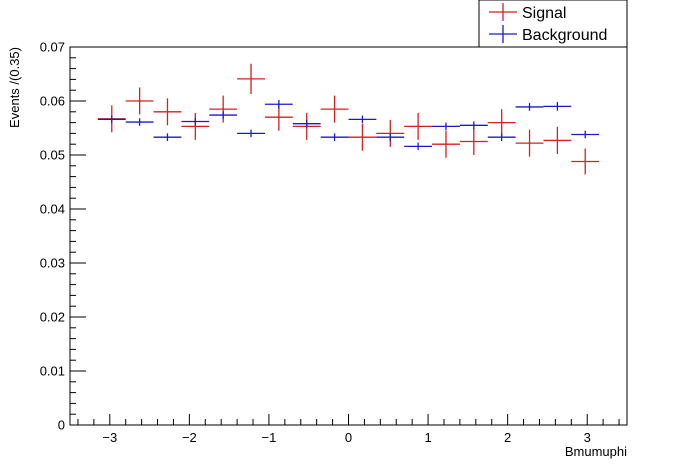 This screenshot has width=696, height=472. Describe the element at coordinates (52, 47) in the screenshot. I see `y-tick-label: 0.07` at that location.